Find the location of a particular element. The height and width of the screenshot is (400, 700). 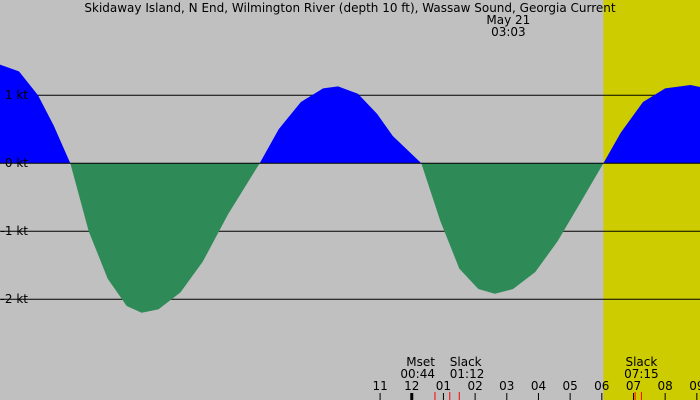

extreme-date-label: May 21 is located at coordinates (508, 20).